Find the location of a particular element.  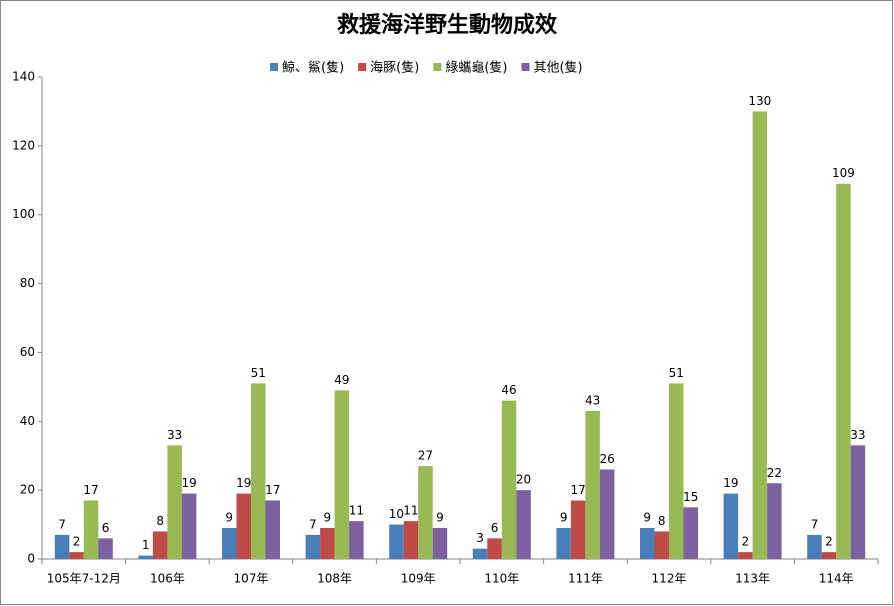

y-tick-label: 60 is located at coordinates (27, 352).